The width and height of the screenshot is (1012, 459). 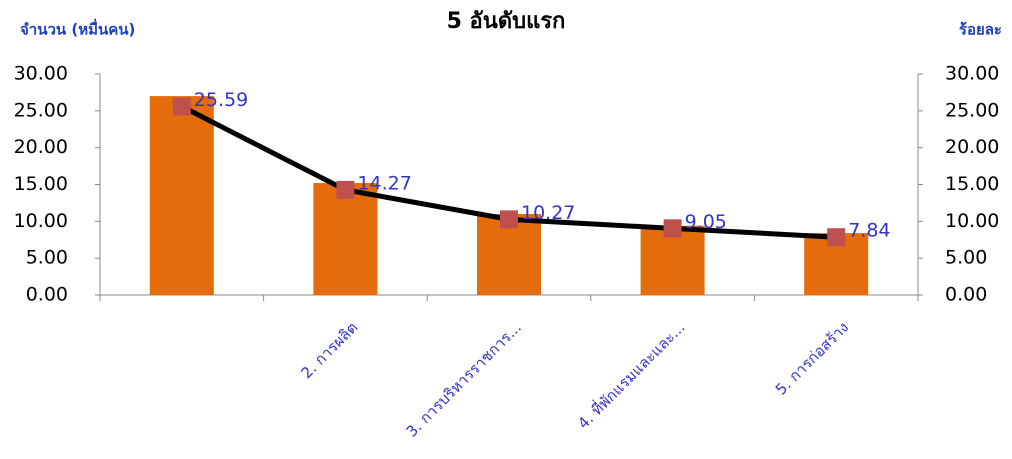 I want to click on y2-tick-label: 15.00, so click(x=972, y=184).